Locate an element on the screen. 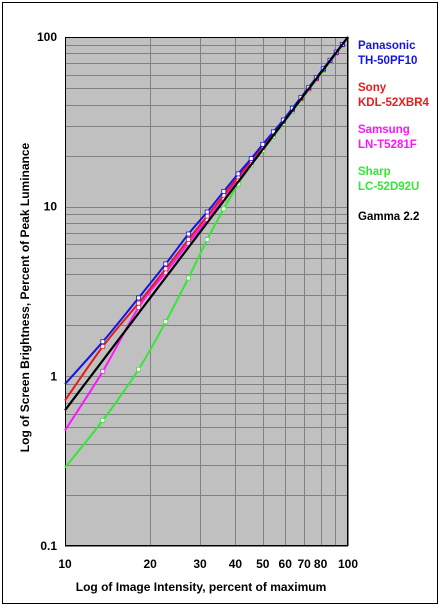 Image resolution: width=442 pixels, height=608 pixels. x-tick-label: 20 is located at coordinates (151, 564).